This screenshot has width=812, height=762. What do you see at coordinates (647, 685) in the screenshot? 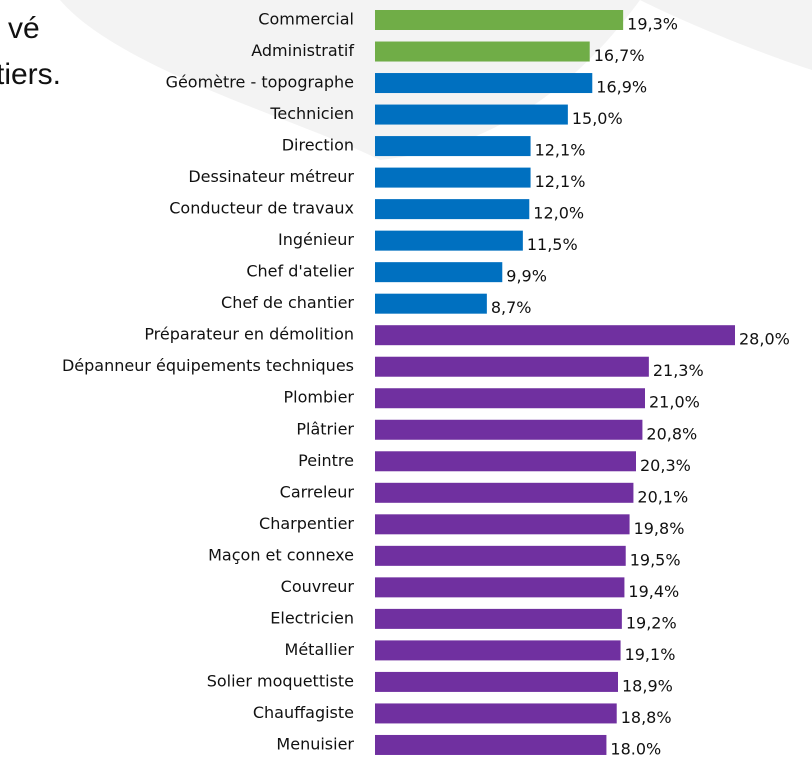
I see `value-label: 18,9%` at bounding box center [647, 685].